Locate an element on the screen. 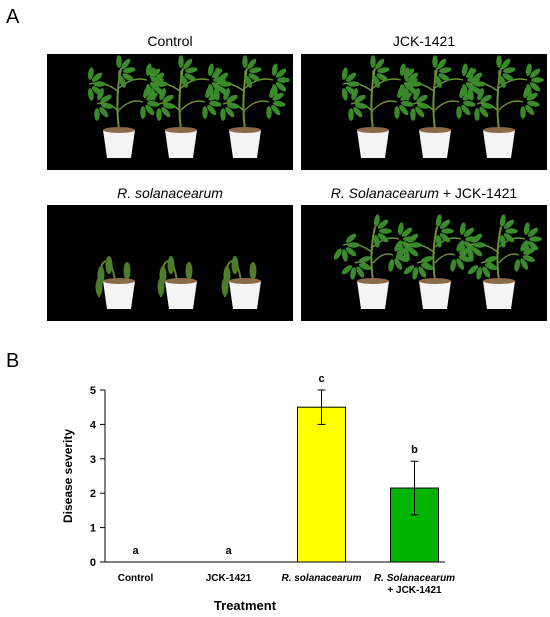  photo-title-jck: JCK-1421 is located at coordinates (424, 41).